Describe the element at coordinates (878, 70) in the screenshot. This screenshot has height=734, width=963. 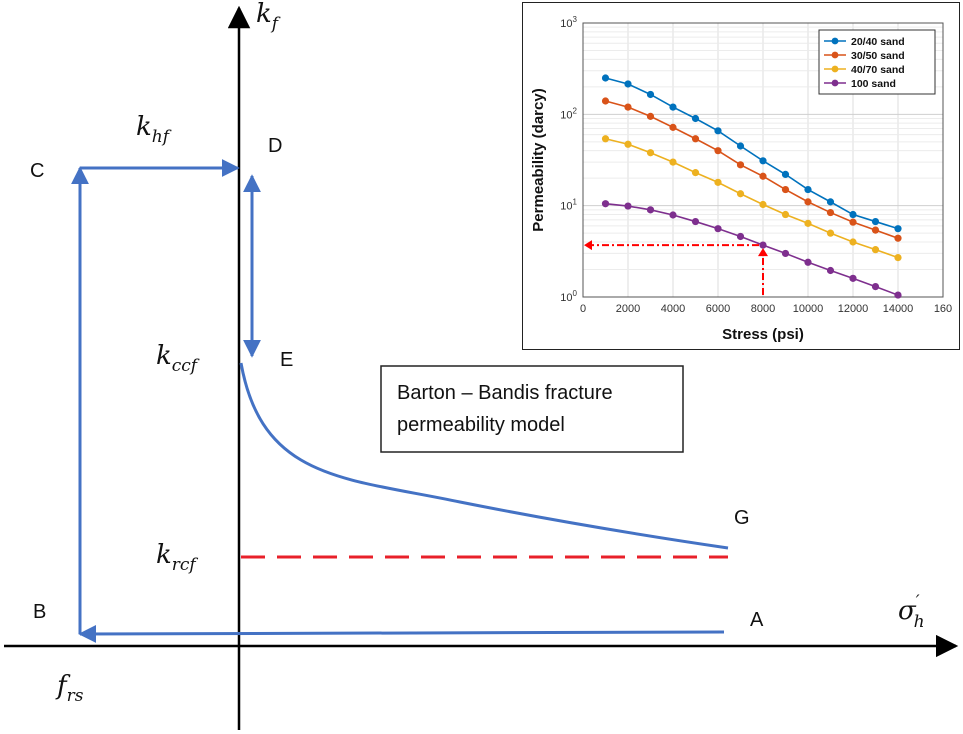
I see `legend-label: 40/70 sand` at that location.